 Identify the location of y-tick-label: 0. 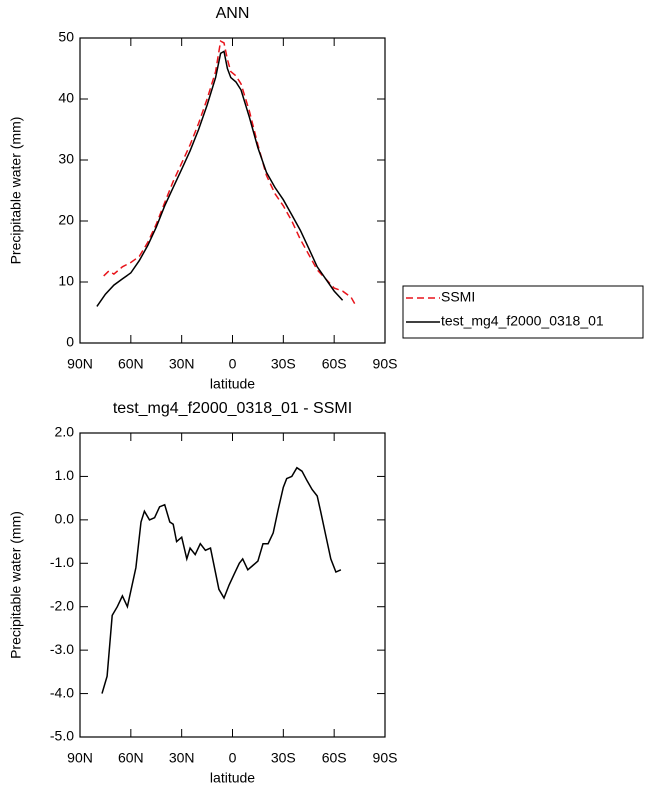
(70, 342).